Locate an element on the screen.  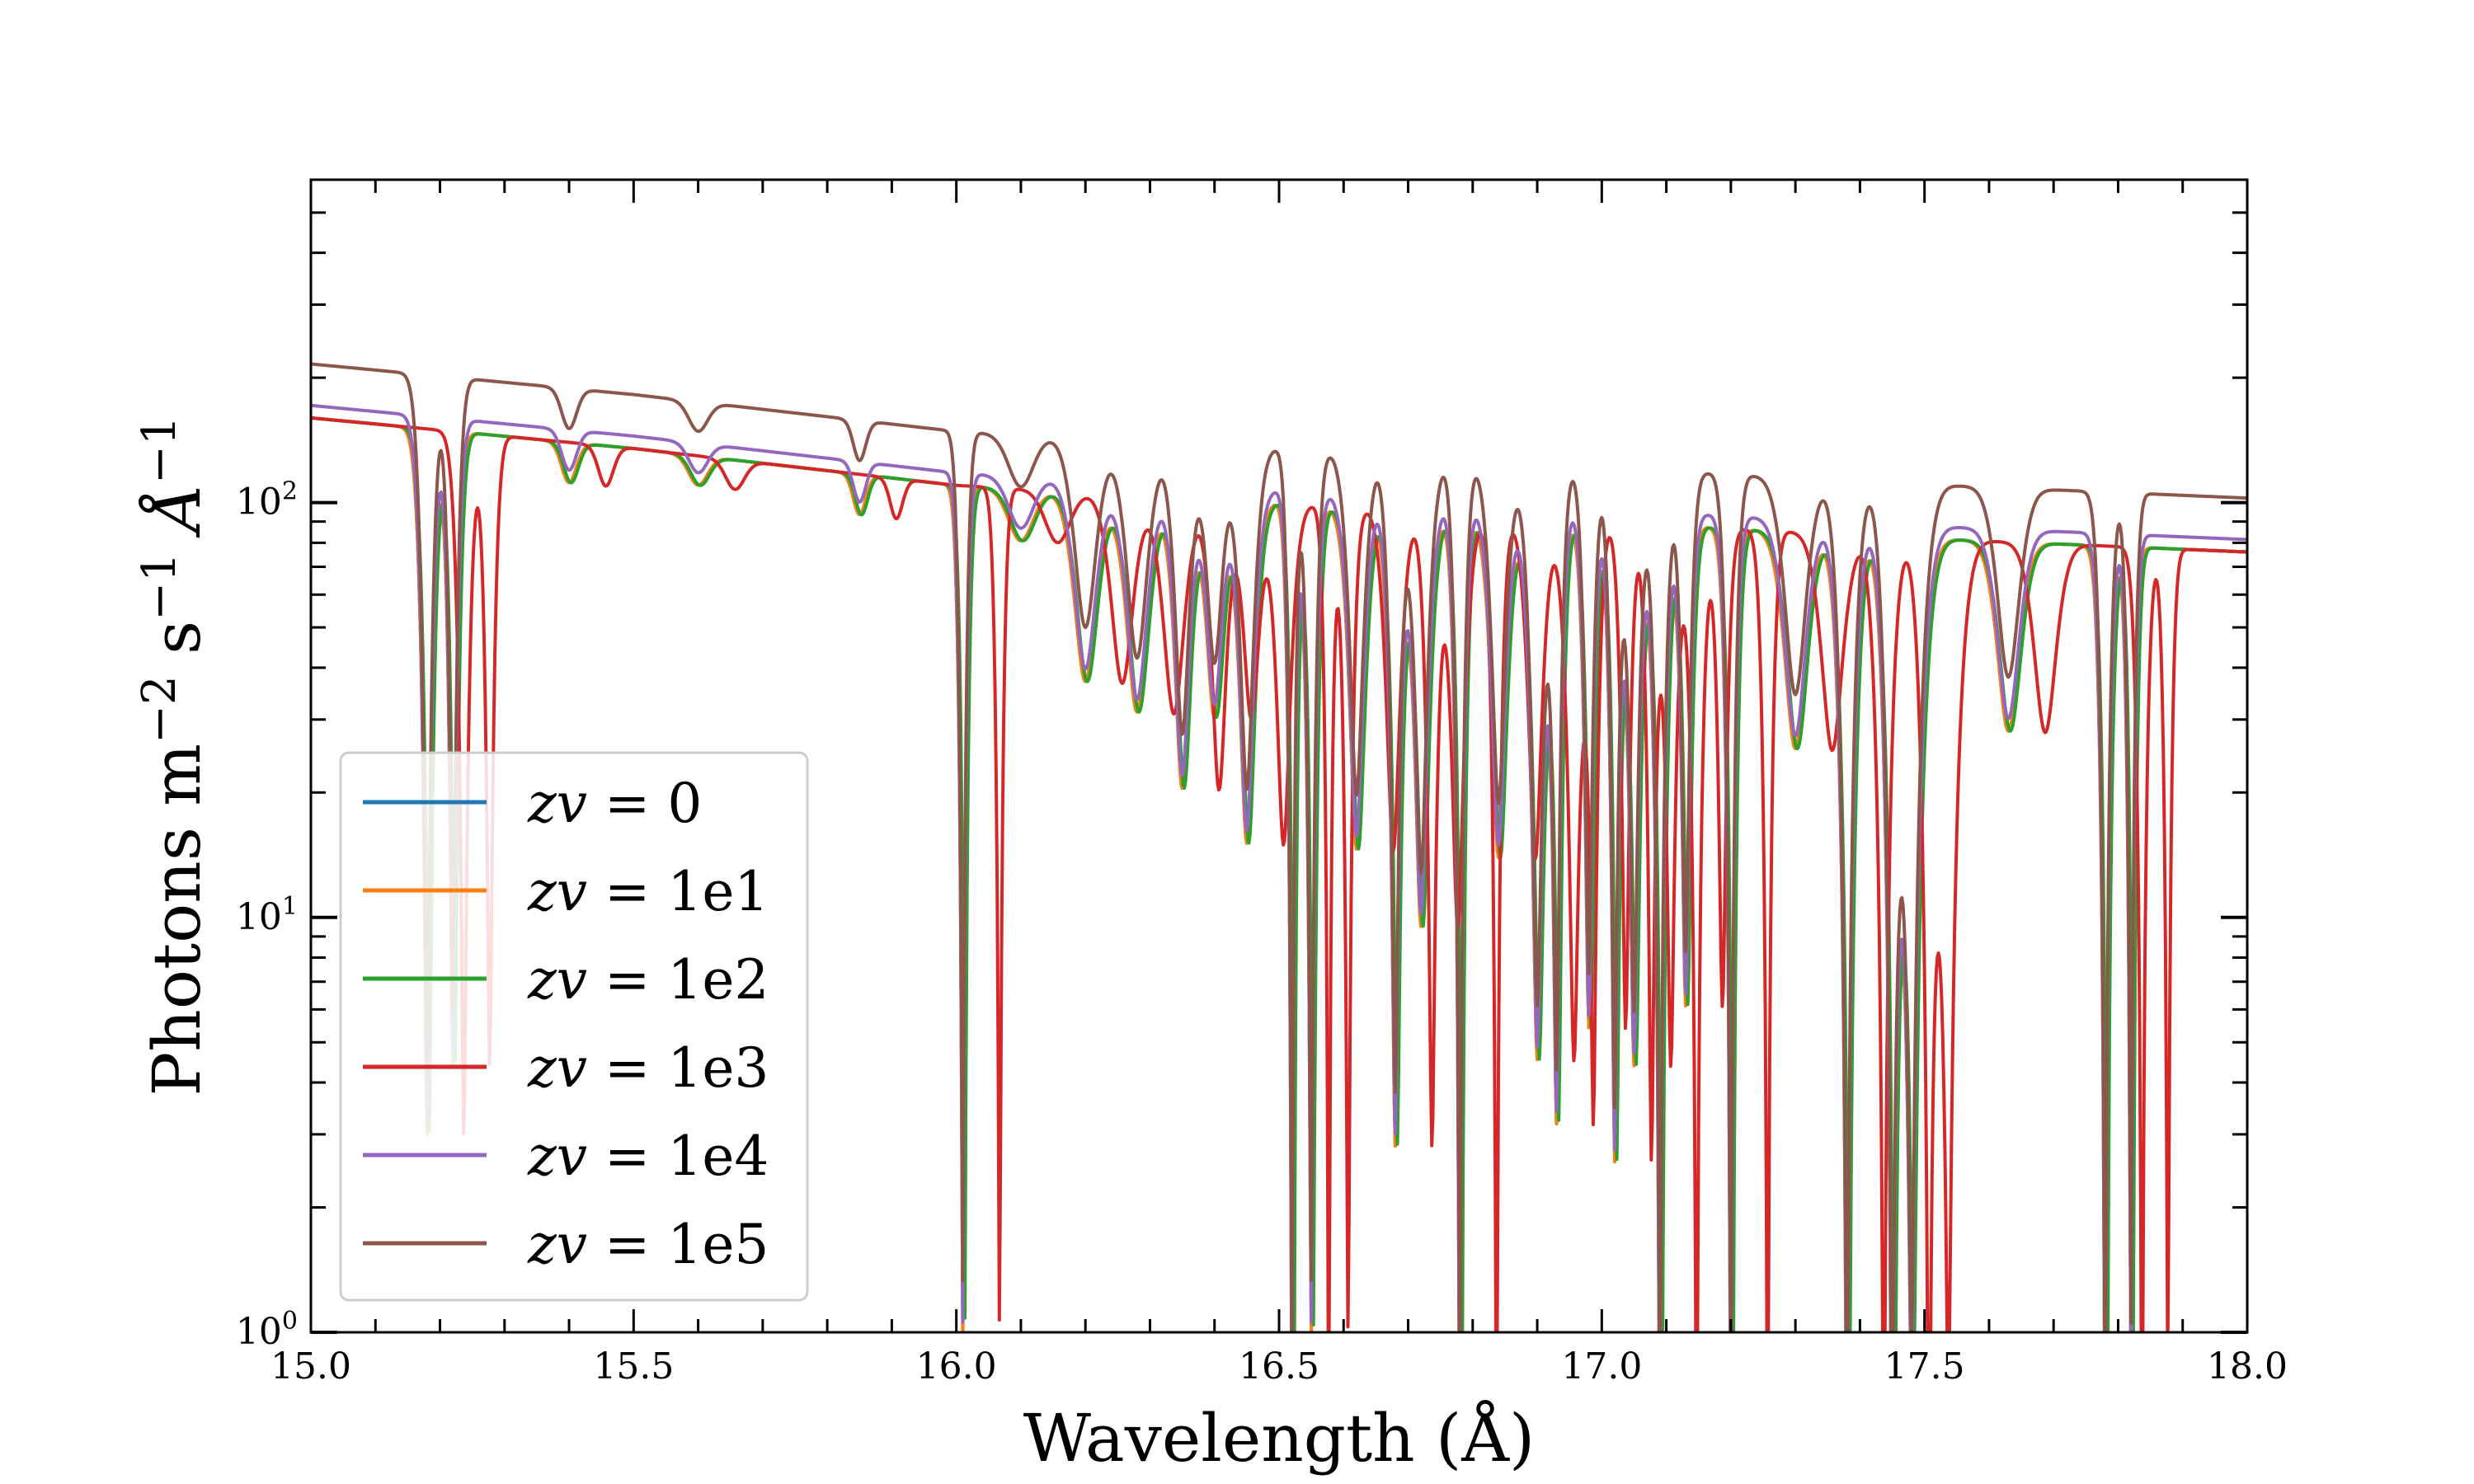
x-tick-label: 15.0 is located at coordinates (310, 1366).